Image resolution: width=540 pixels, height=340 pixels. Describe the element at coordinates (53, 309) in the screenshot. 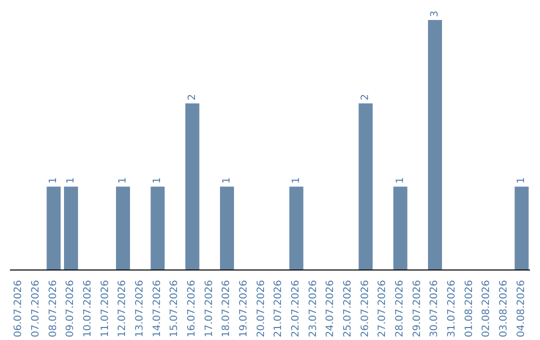

I see `x-tick-label: 08.07.2026` at that location.